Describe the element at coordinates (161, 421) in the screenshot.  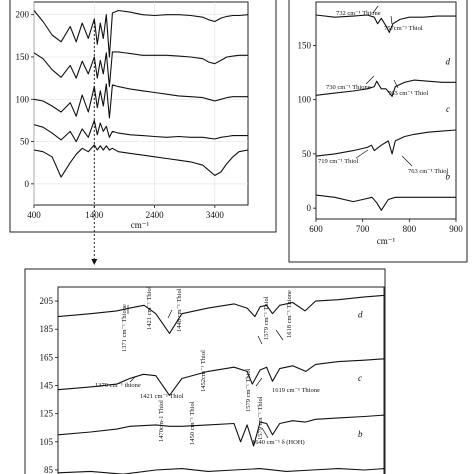
I see `annotation-1470-thiol-b: 1470cm-1 Thiol` at that location.